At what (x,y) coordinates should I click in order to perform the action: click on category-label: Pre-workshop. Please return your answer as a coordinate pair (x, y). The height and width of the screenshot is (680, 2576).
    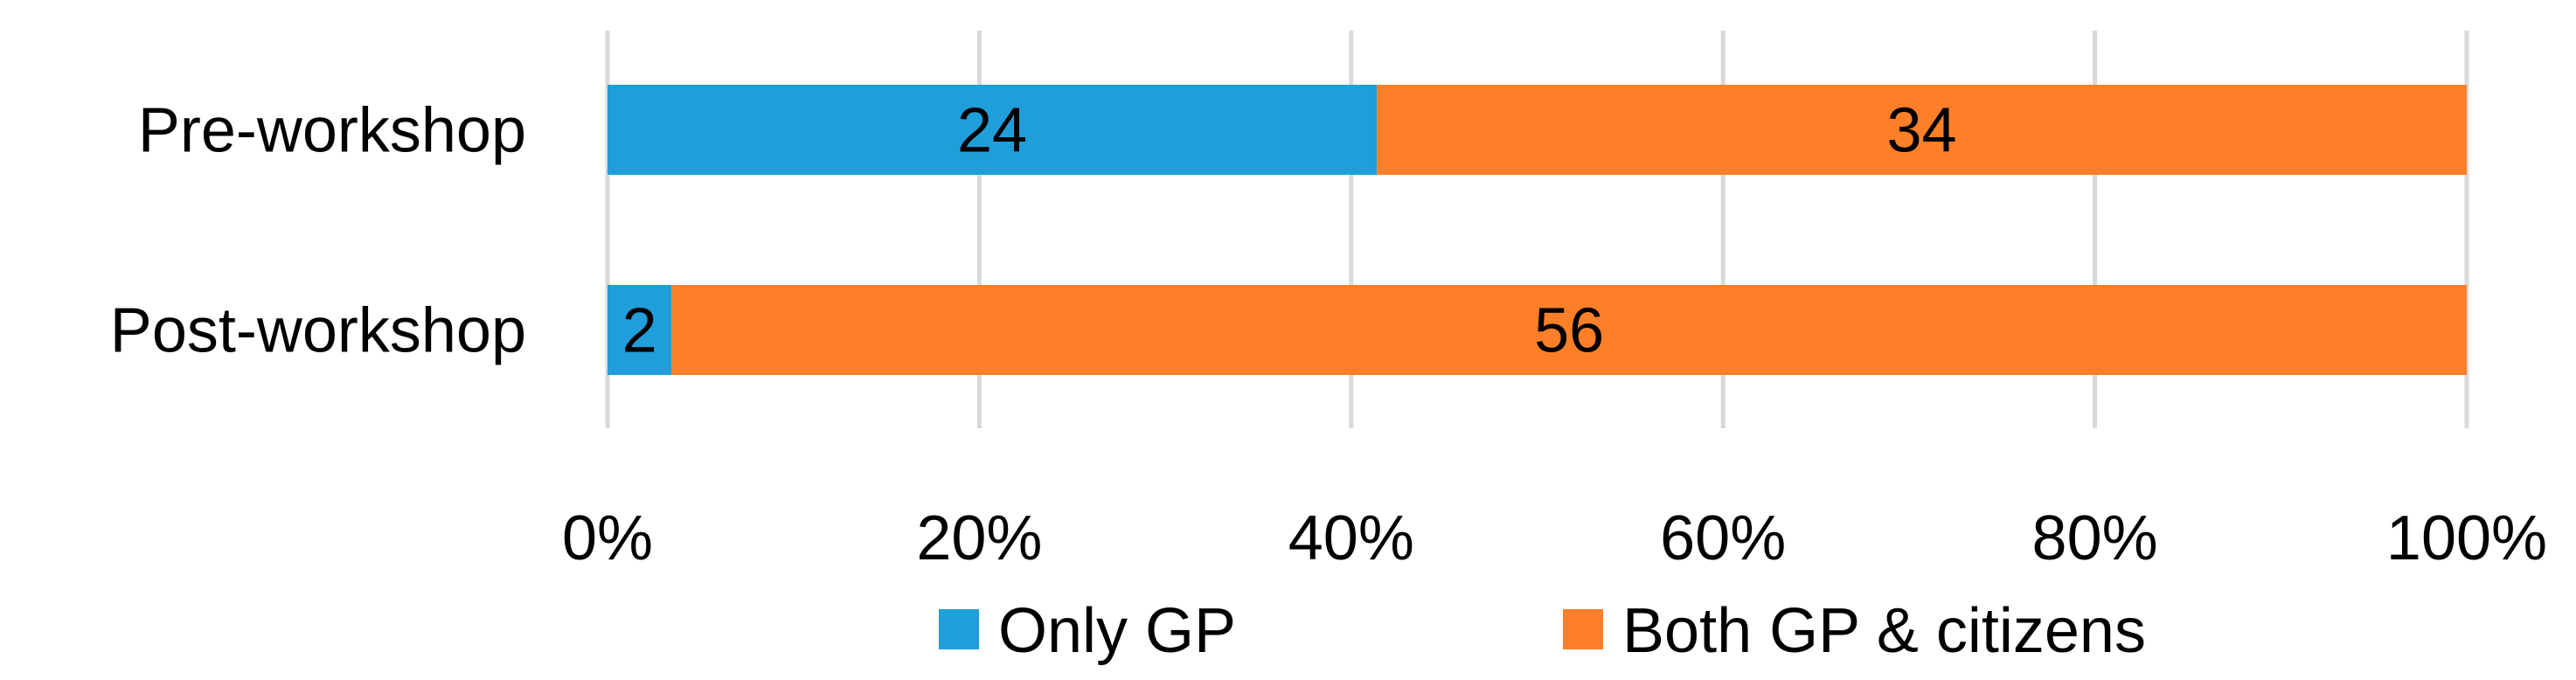
    Looking at the image, I should click on (332, 131).